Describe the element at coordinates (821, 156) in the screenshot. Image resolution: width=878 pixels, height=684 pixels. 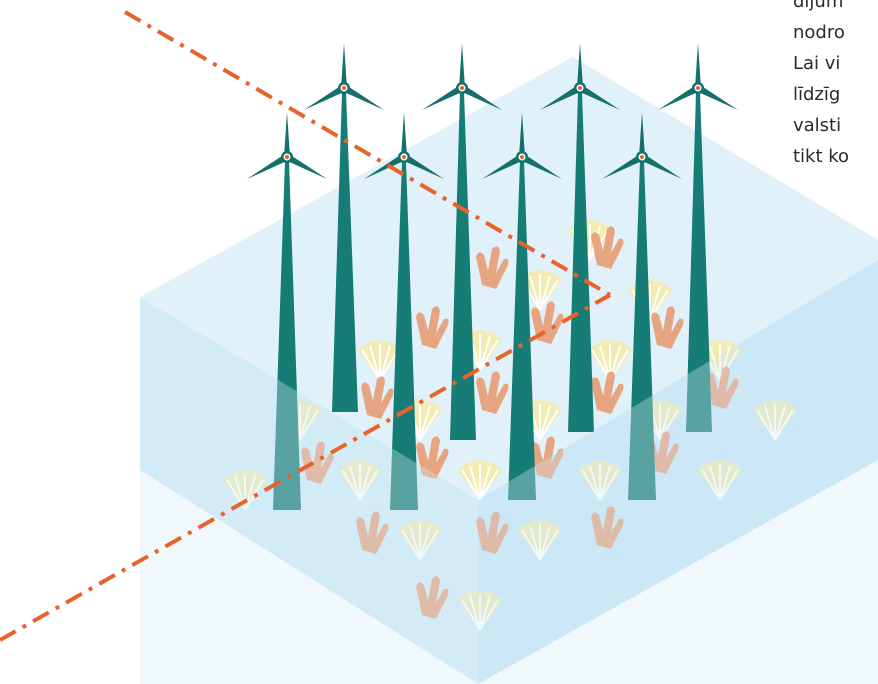
I see `text-line: tikt ko` at that location.